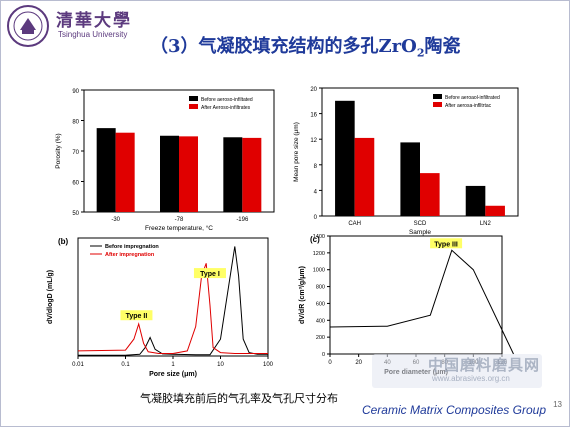  I want to click on bar--196-after, so click(252, 174).